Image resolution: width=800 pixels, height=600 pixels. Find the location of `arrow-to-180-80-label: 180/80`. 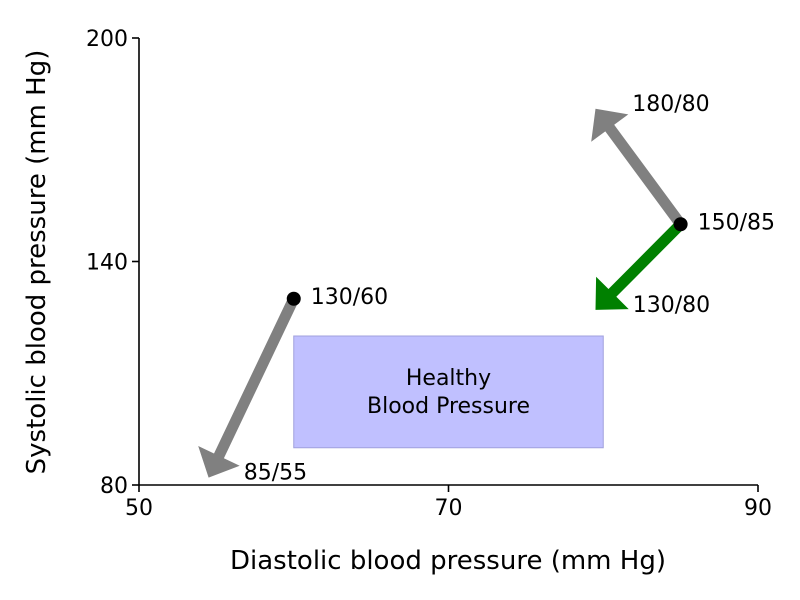

arrow-to-180-80-label: 180/80 is located at coordinates (670, 104).